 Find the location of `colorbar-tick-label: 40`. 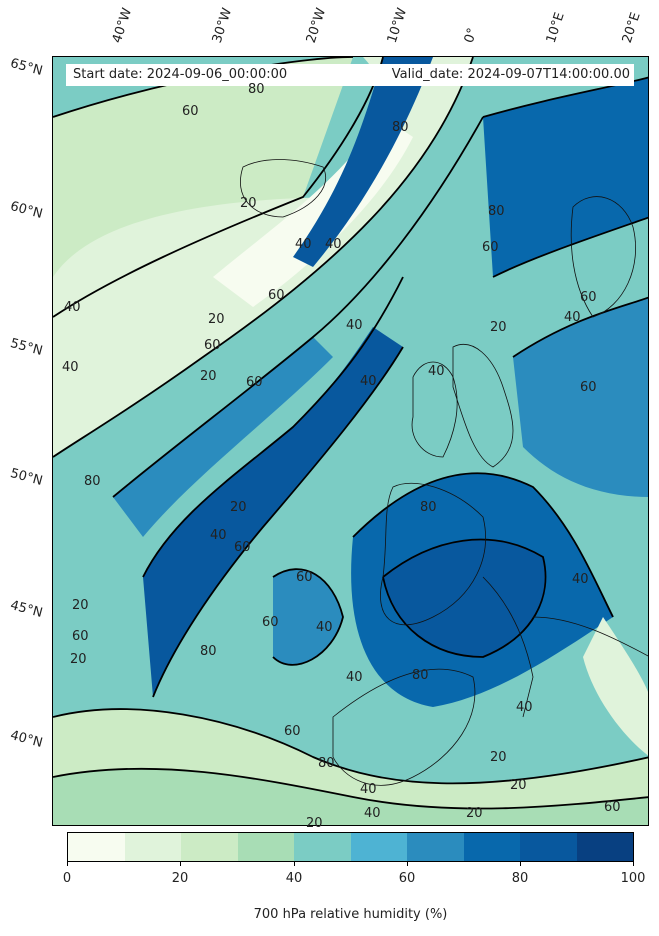

colorbar-tick-label: 40 is located at coordinates (294, 878).